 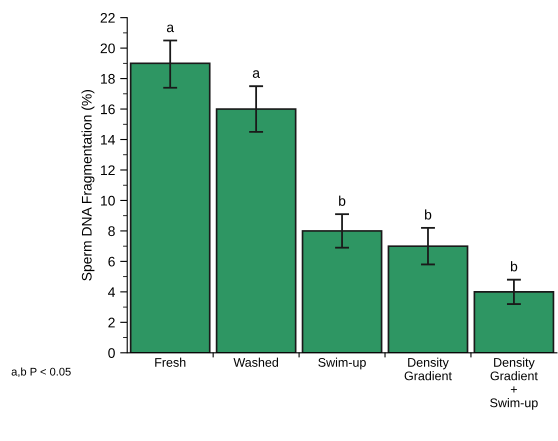 I want to click on text: a,b P < 0.05, so click(x=41, y=372).